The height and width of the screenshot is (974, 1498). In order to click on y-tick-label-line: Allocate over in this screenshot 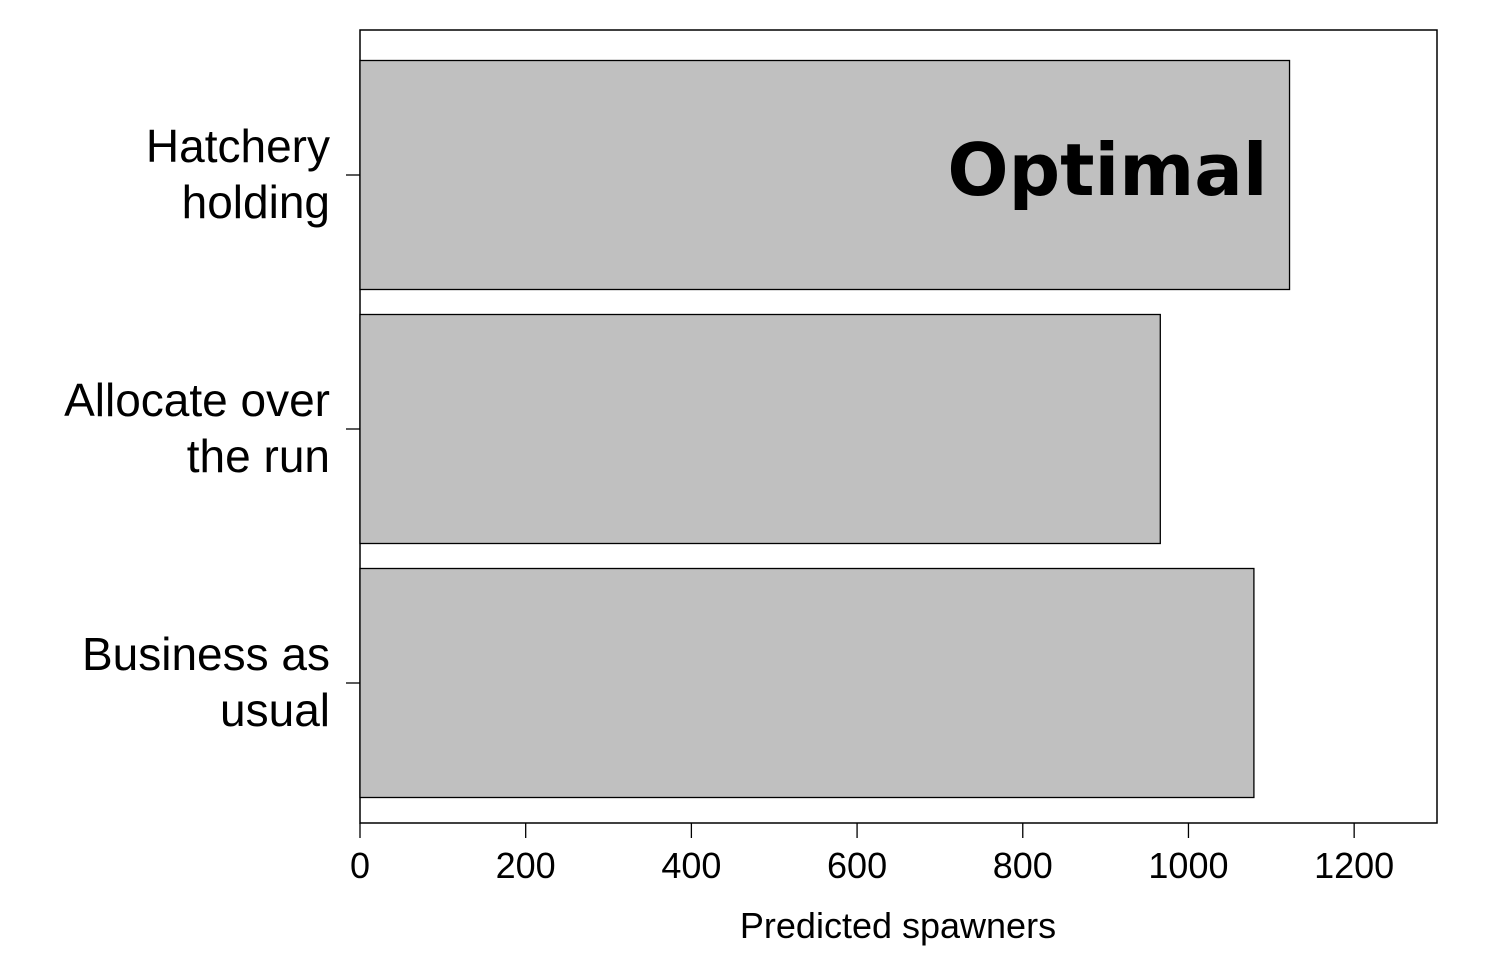, I will do `click(197, 400)`.